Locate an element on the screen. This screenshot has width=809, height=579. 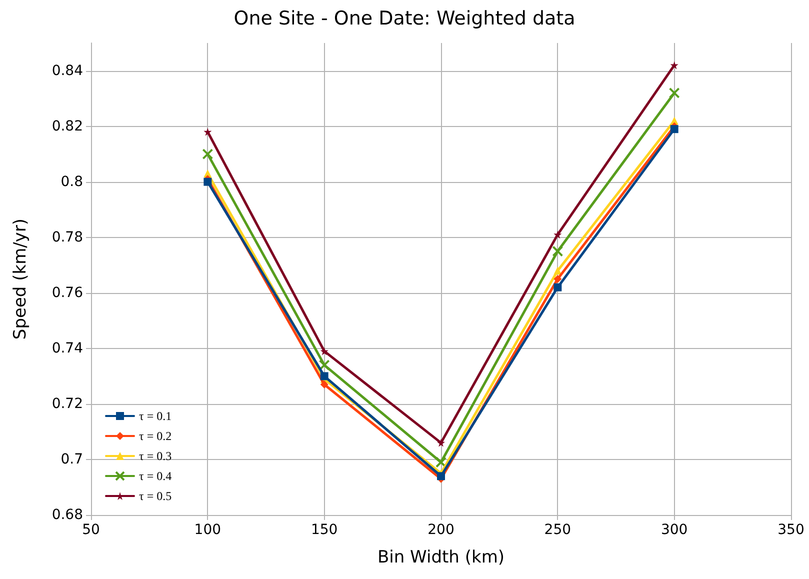
y-tick-label: 0.68 is located at coordinates (67, 515).